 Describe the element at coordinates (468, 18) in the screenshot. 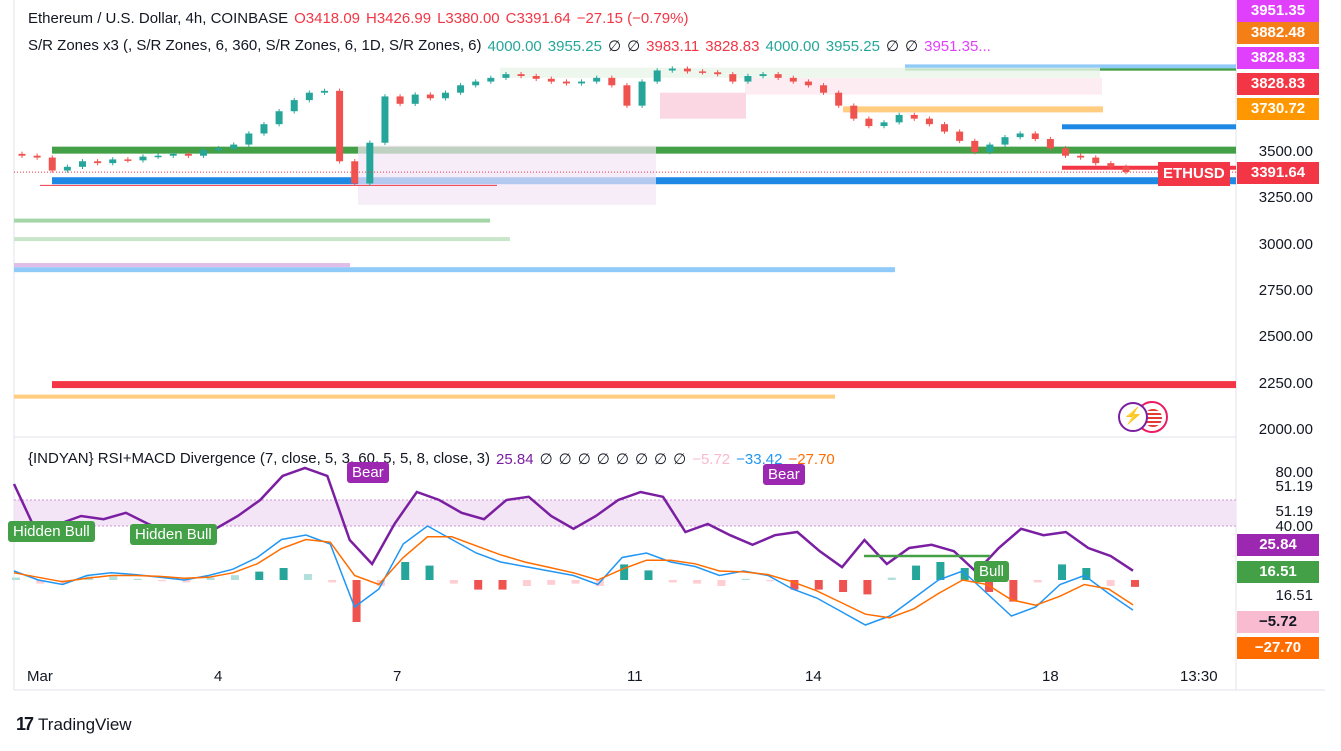

I see `ohlc-low: L3380.00` at that location.